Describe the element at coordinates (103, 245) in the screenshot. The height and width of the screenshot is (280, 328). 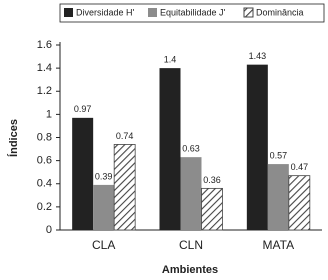
I see `x-tick-label: CLA` at that location.